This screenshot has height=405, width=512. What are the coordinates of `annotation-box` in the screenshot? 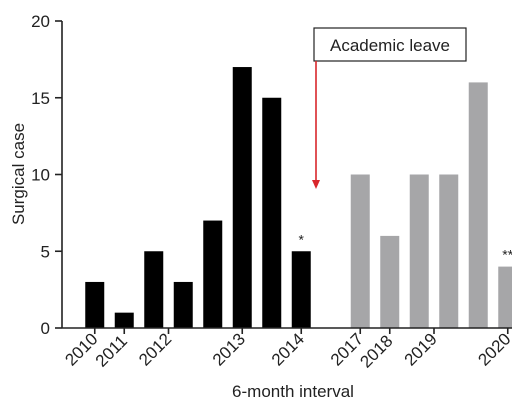 It's located at (390, 44).